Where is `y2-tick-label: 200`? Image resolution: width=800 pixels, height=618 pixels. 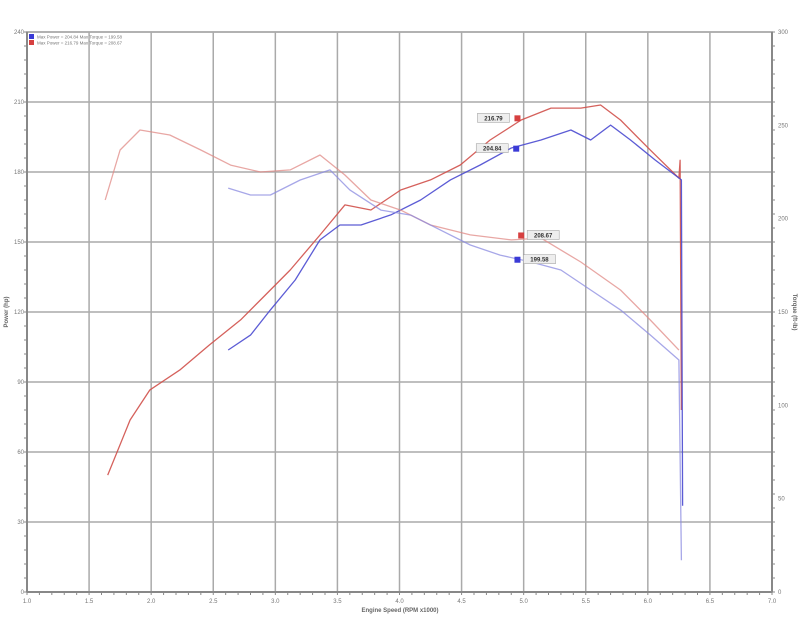
y2-tick-label: 200 is located at coordinates (783, 220).